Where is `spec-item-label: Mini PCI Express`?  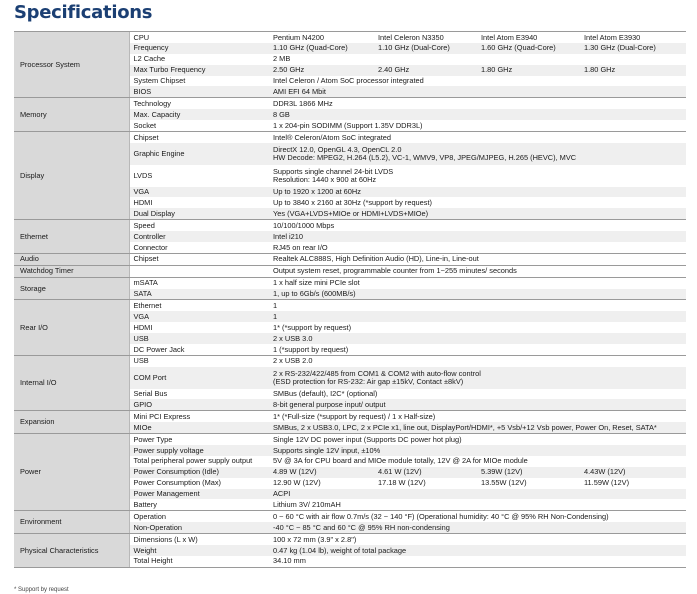
spec-item-label: Mini PCI Express is located at coordinates (198, 416).